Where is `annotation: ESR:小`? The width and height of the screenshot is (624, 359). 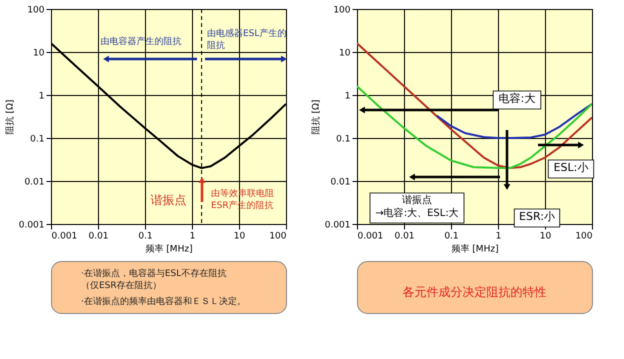 annotation: ESR:小 is located at coordinates (537, 216).